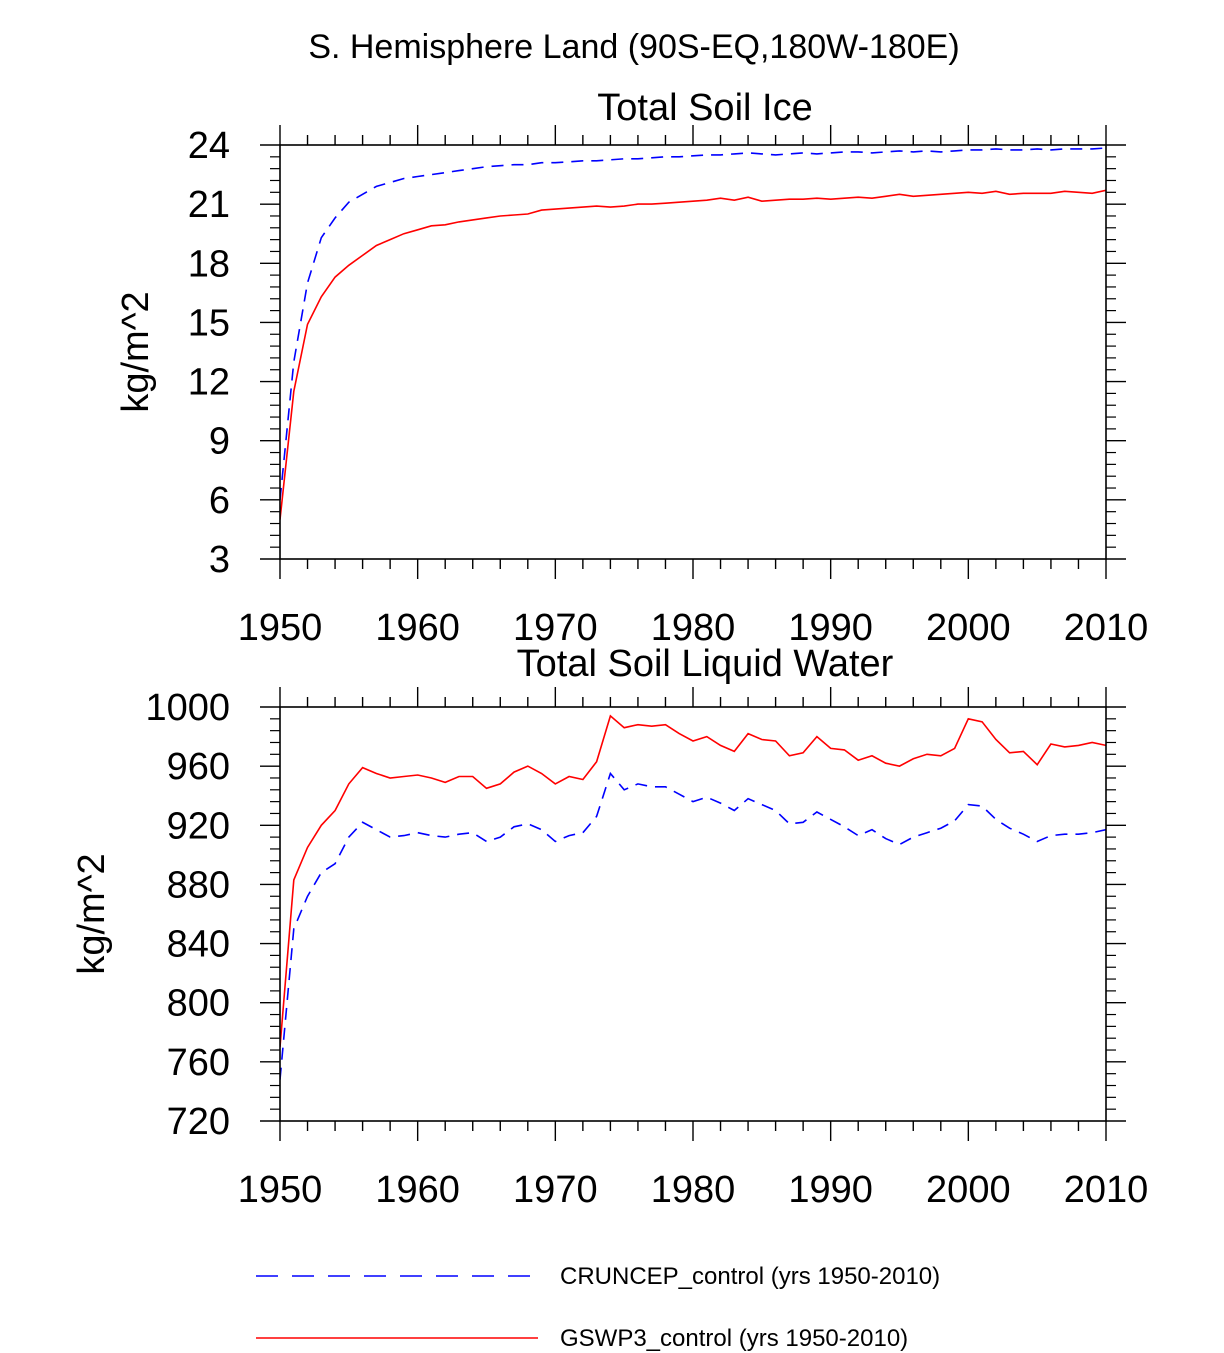 Image resolution: width=1224 pixels, height=1353 pixels. What do you see at coordinates (734, 1338) in the screenshot?
I see `legend-label-gswp3: GSWP3_control (yrs 1950-2010)` at bounding box center [734, 1338].